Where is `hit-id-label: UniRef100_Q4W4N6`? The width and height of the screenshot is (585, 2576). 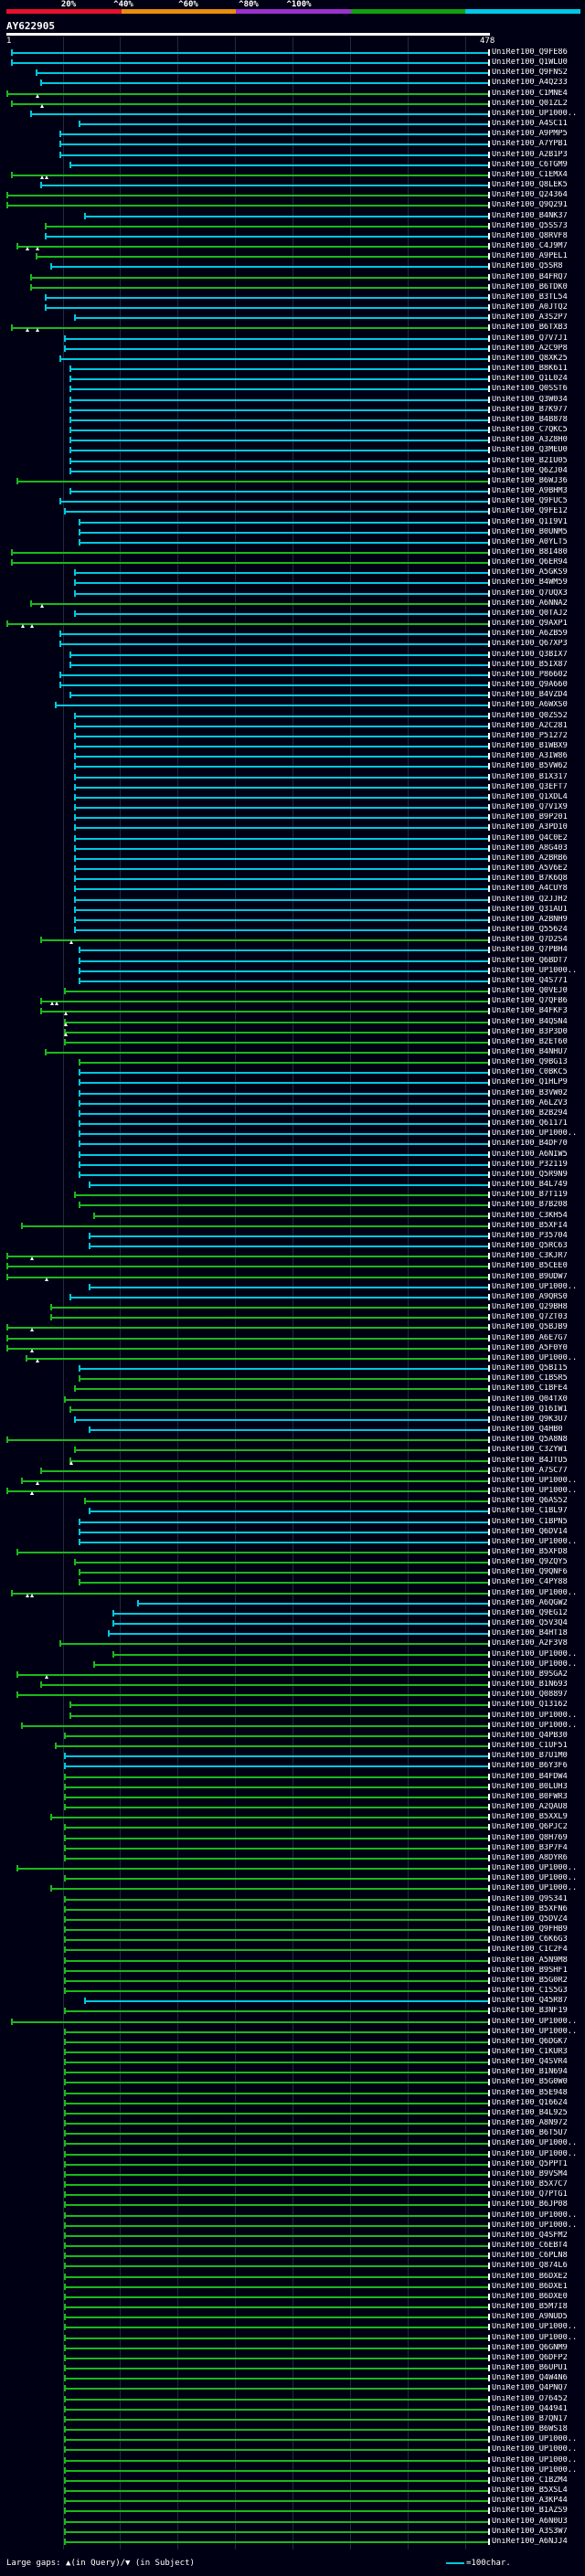
hit-id-label: UniRef100_Q4W4N6 is located at coordinates (530, 2378).